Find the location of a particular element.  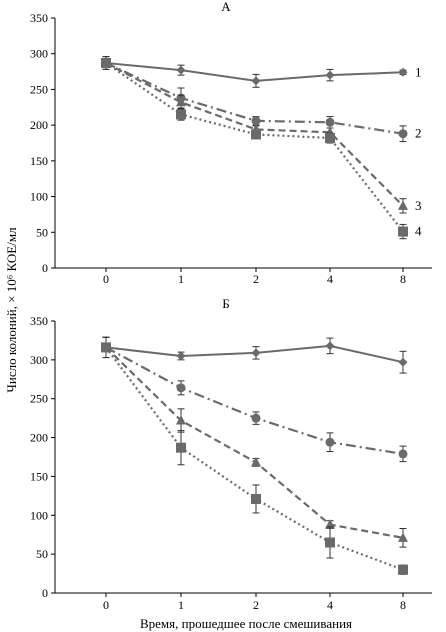

series-label: 4 is located at coordinates (418, 231).